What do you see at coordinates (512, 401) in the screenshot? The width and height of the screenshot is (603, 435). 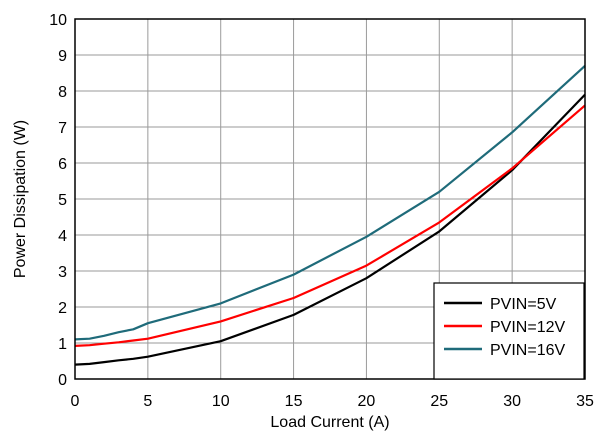 I see `x-tick-label: 30` at bounding box center [512, 401].